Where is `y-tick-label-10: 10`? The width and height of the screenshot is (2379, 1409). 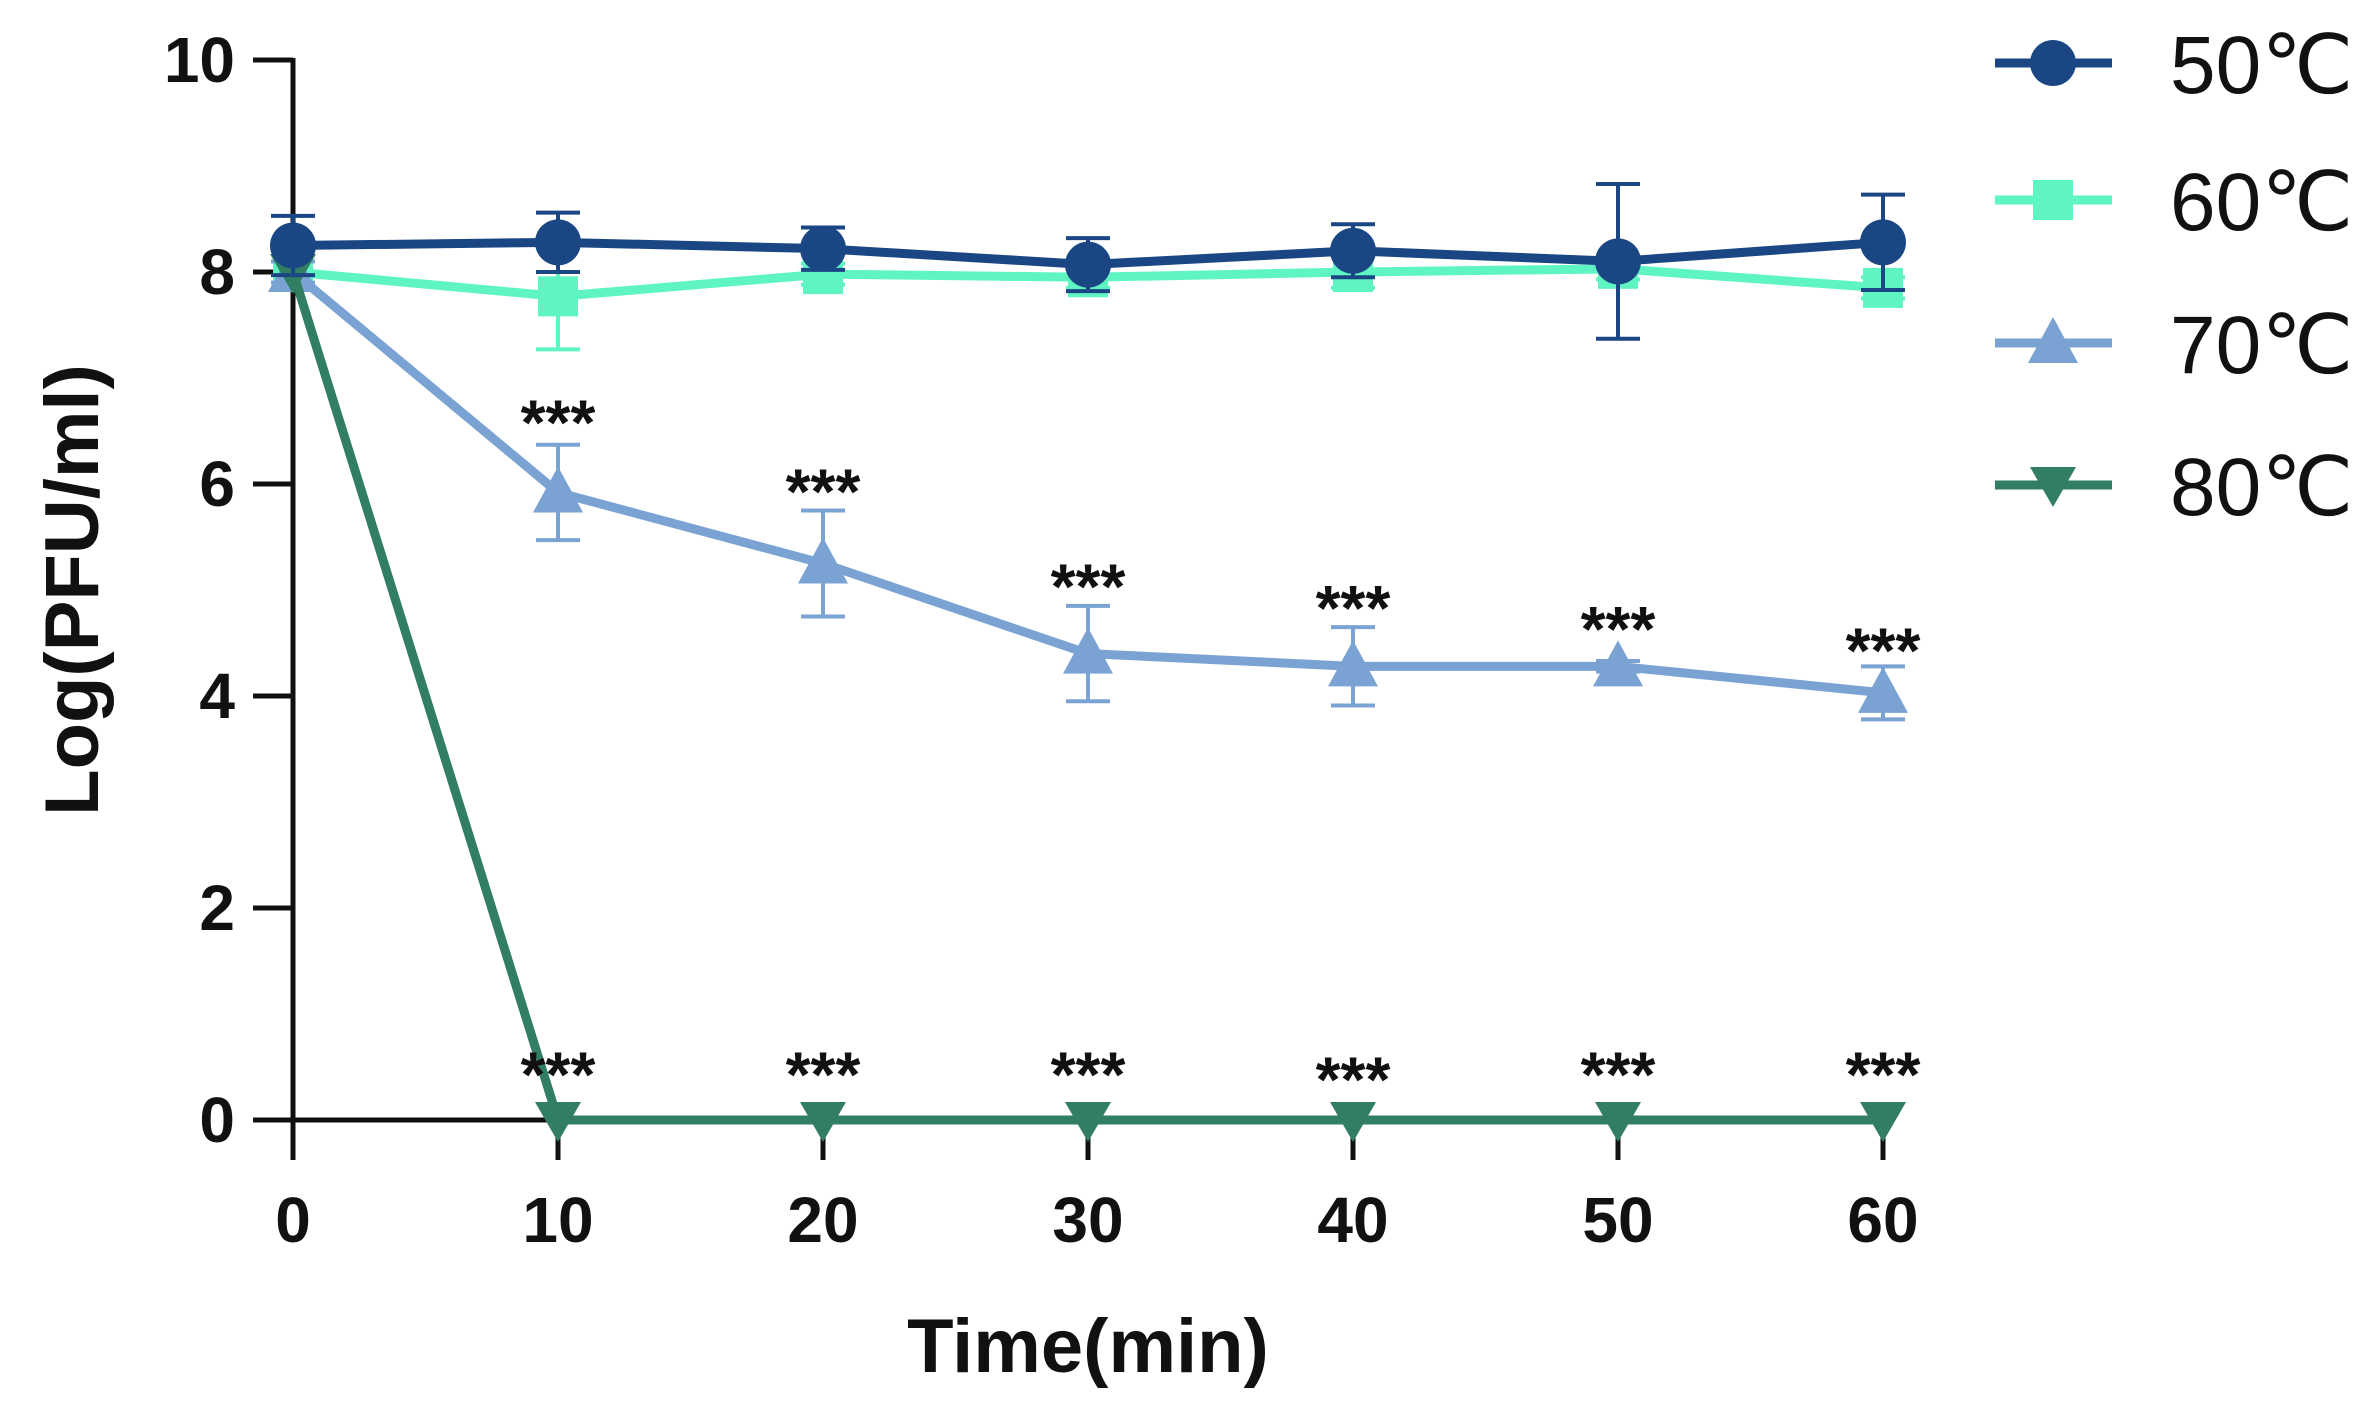
y-tick-label-10: 10 is located at coordinates (199, 60).